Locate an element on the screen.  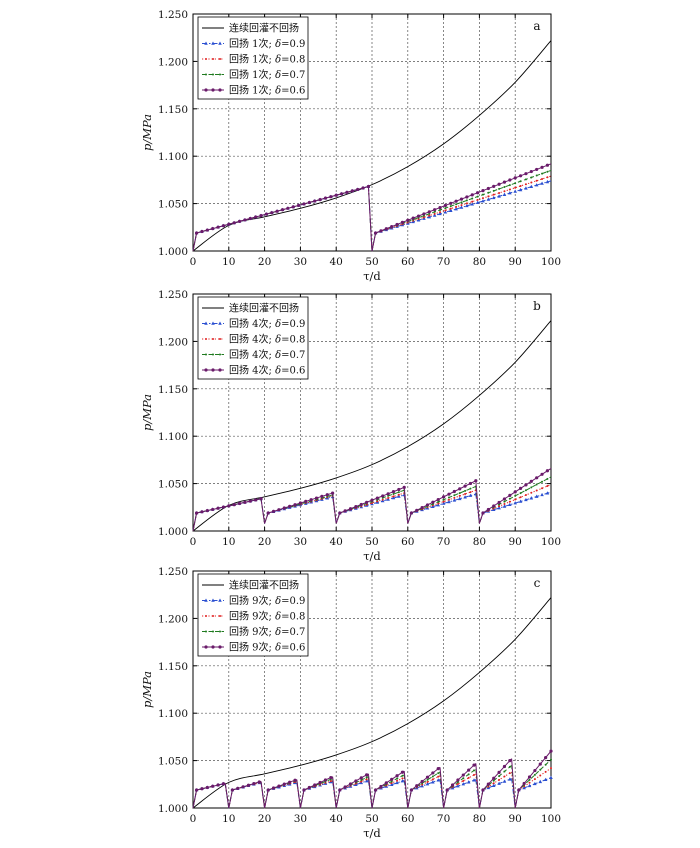
x-tick-label: 80 is located at coordinates (479, 262).